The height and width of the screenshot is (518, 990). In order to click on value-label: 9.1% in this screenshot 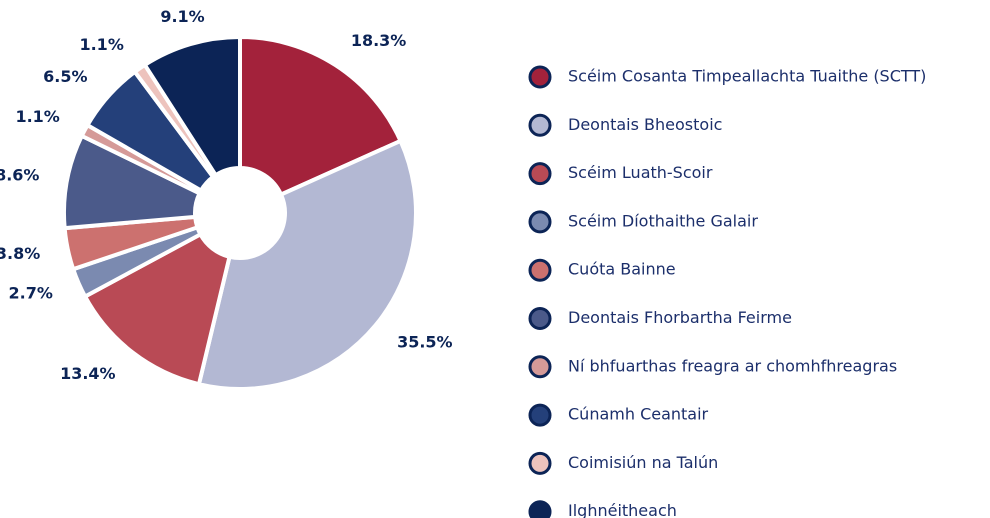, I will do `click(182, 16)`.